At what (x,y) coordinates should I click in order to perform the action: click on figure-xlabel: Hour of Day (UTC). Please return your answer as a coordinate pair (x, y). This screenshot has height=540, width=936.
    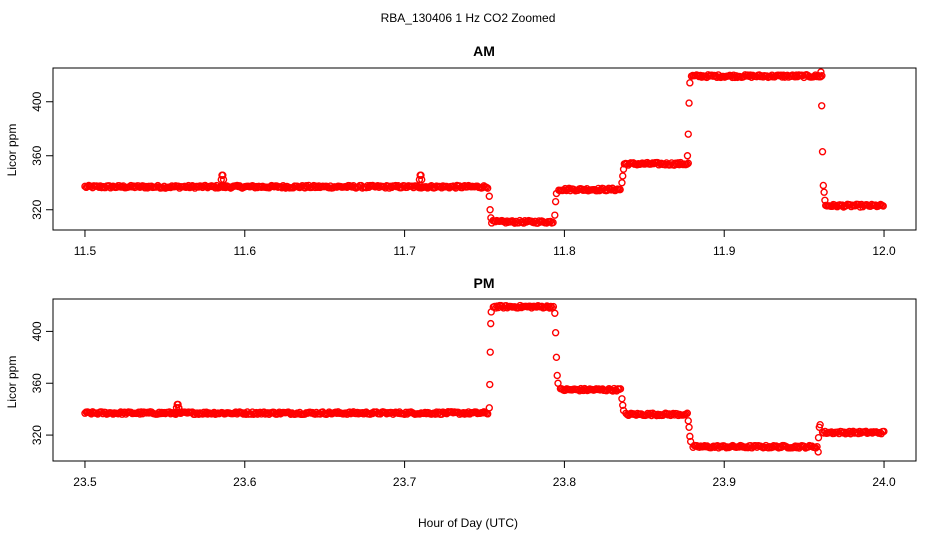
    Looking at the image, I should click on (468, 523).